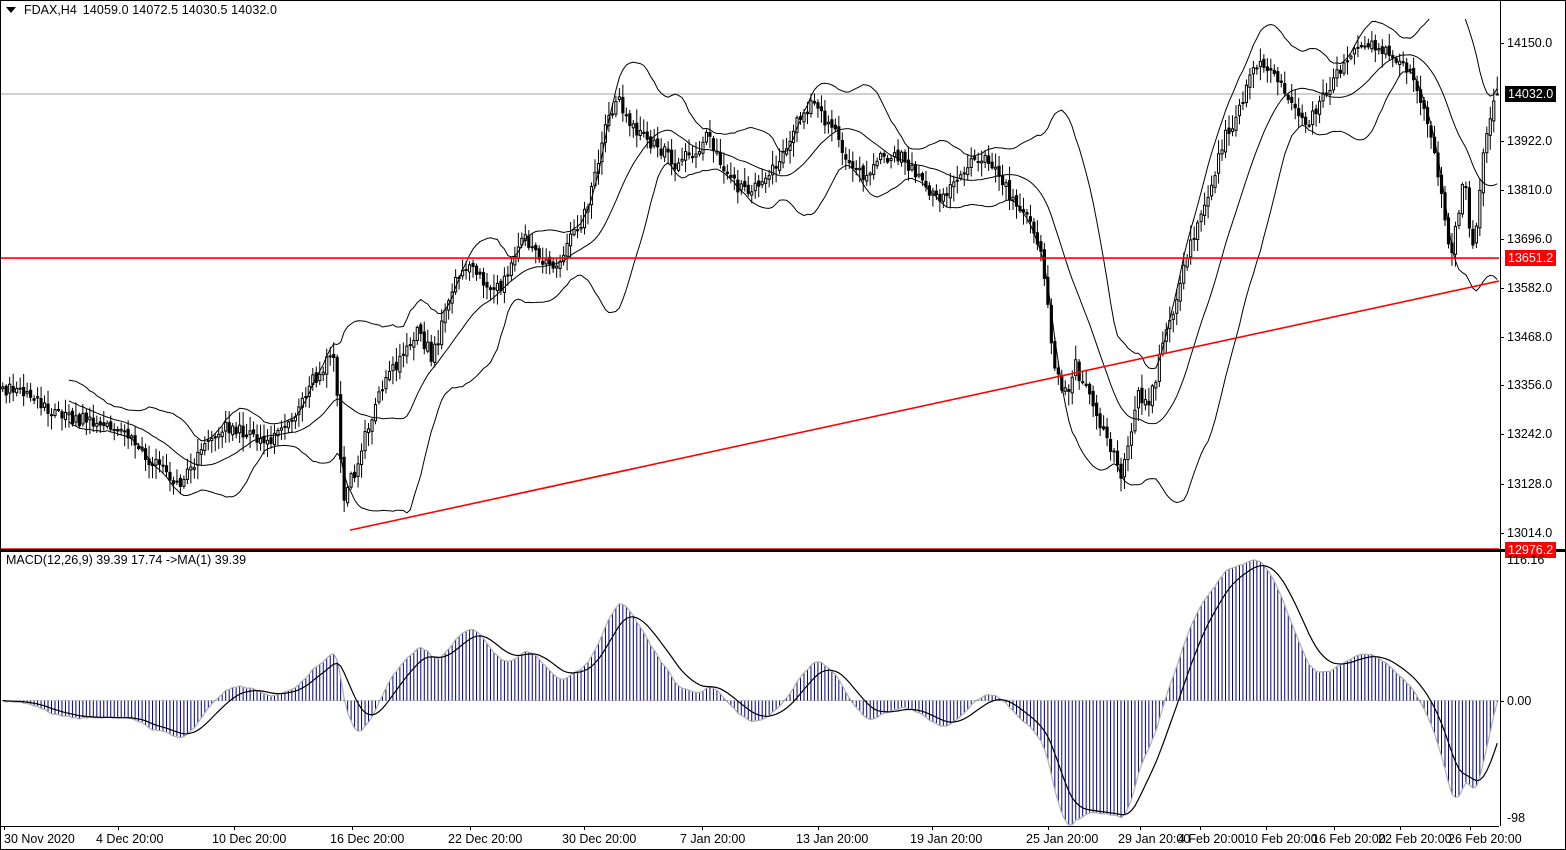 The image size is (1566, 850). What do you see at coordinates (50, 10) in the screenshot?
I see `symbol-timeframe-label: FDAX,H4` at bounding box center [50, 10].